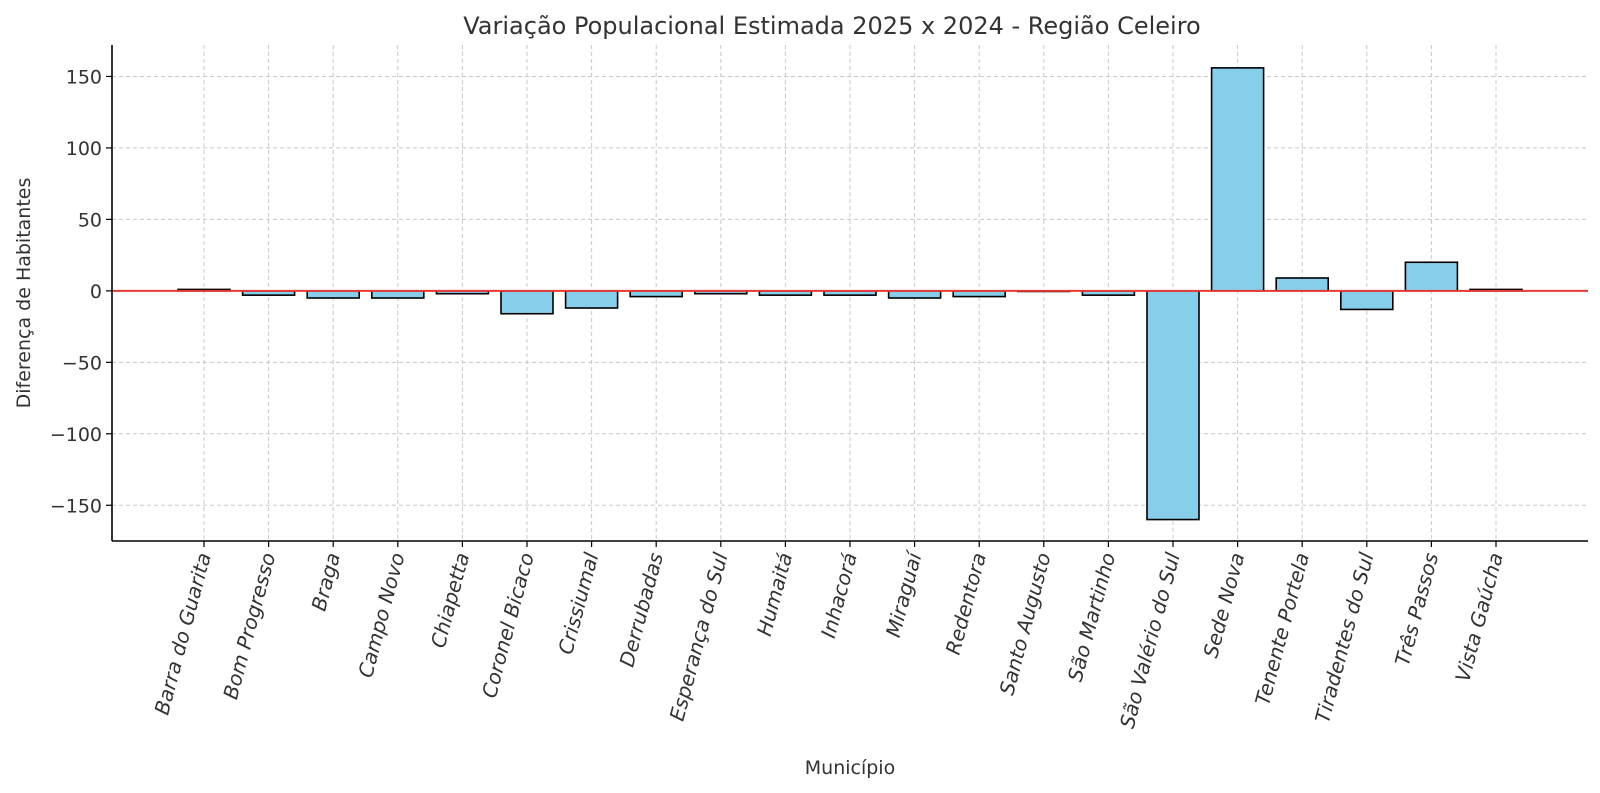 The width and height of the screenshot is (1600, 793). What do you see at coordinates (1150, 640) in the screenshot?
I see `x-tick-label: São Valério do Sul` at bounding box center [1150, 640].